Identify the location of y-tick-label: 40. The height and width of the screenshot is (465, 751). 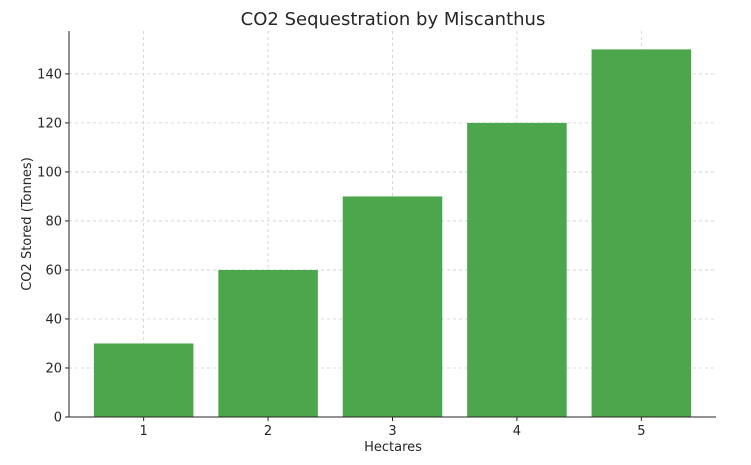
(53, 319).